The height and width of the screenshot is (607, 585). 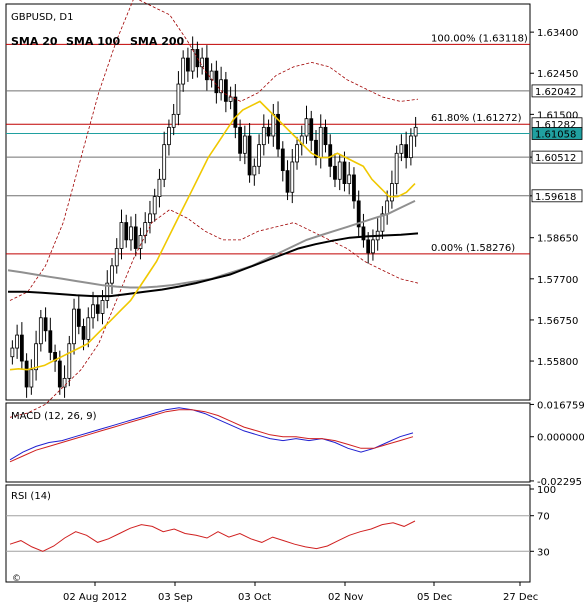 What do you see at coordinates (476, 118) in the screenshot?
I see `fib-label-2: 61.80% (1.61272)` at bounding box center [476, 118].